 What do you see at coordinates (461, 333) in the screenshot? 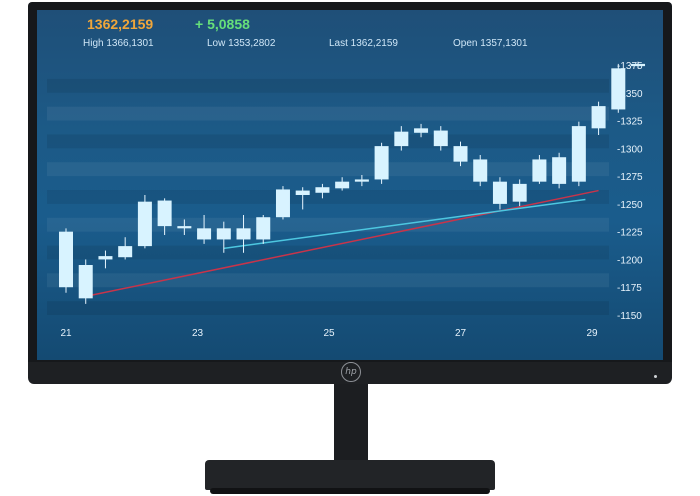
I see `x-tick-label: 27` at bounding box center [461, 333].